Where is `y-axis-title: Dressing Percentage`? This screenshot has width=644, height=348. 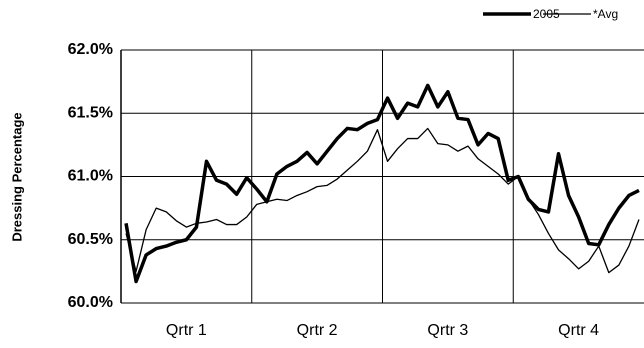
y-axis-title: Dressing Percentage is located at coordinates (16, 176).